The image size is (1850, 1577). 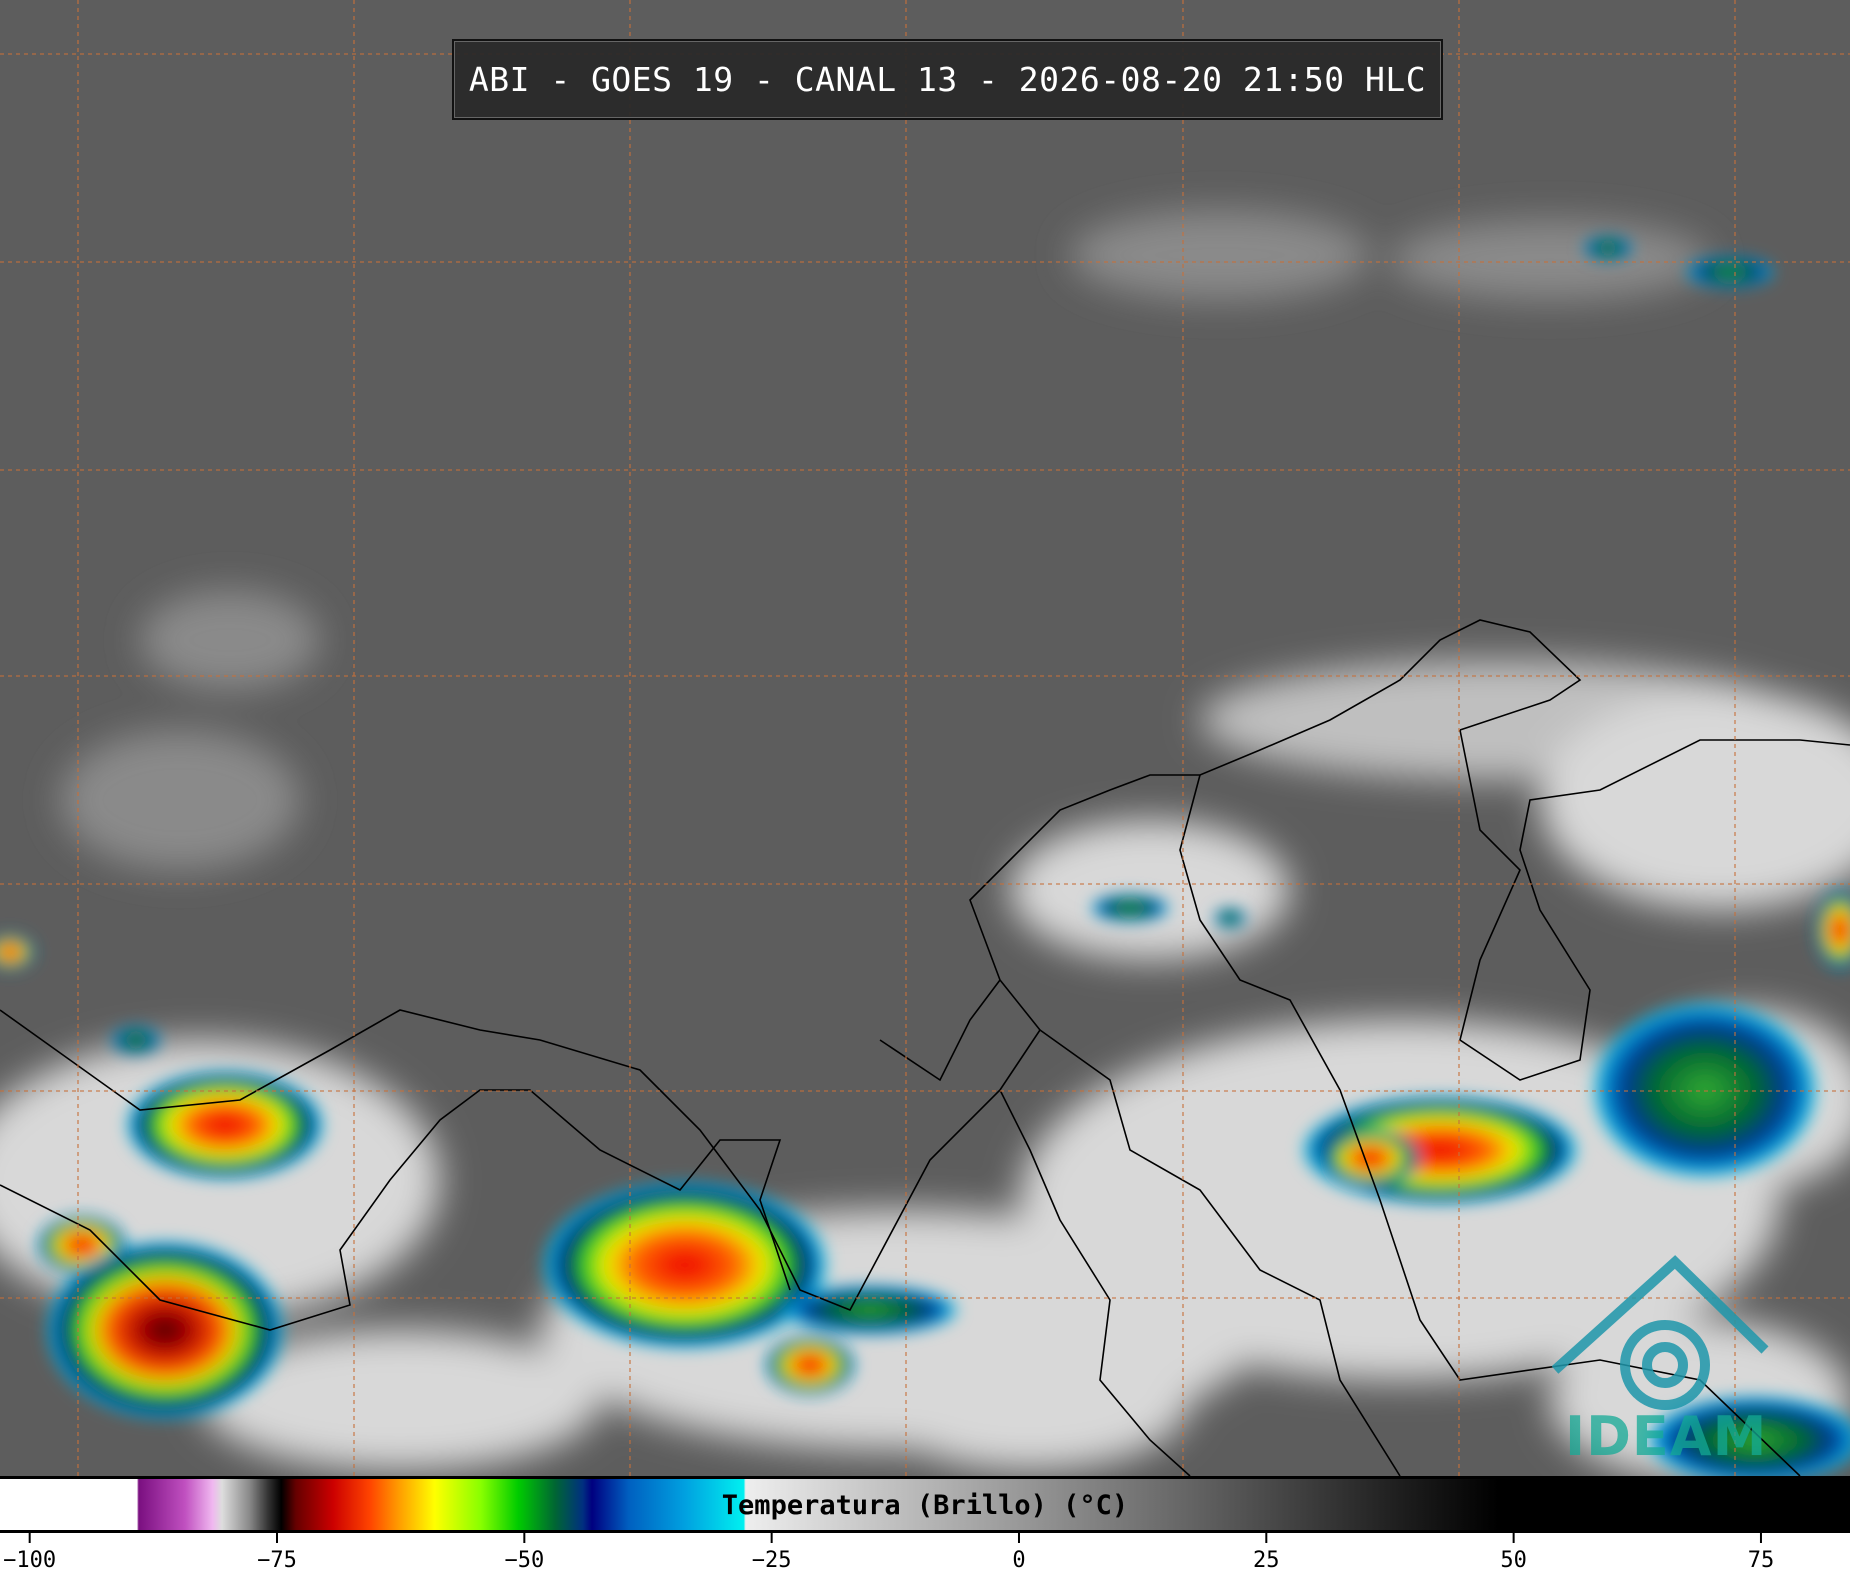 What do you see at coordinates (29, 1560) in the screenshot?
I see `tick-label: −100` at bounding box center [29, 1560].